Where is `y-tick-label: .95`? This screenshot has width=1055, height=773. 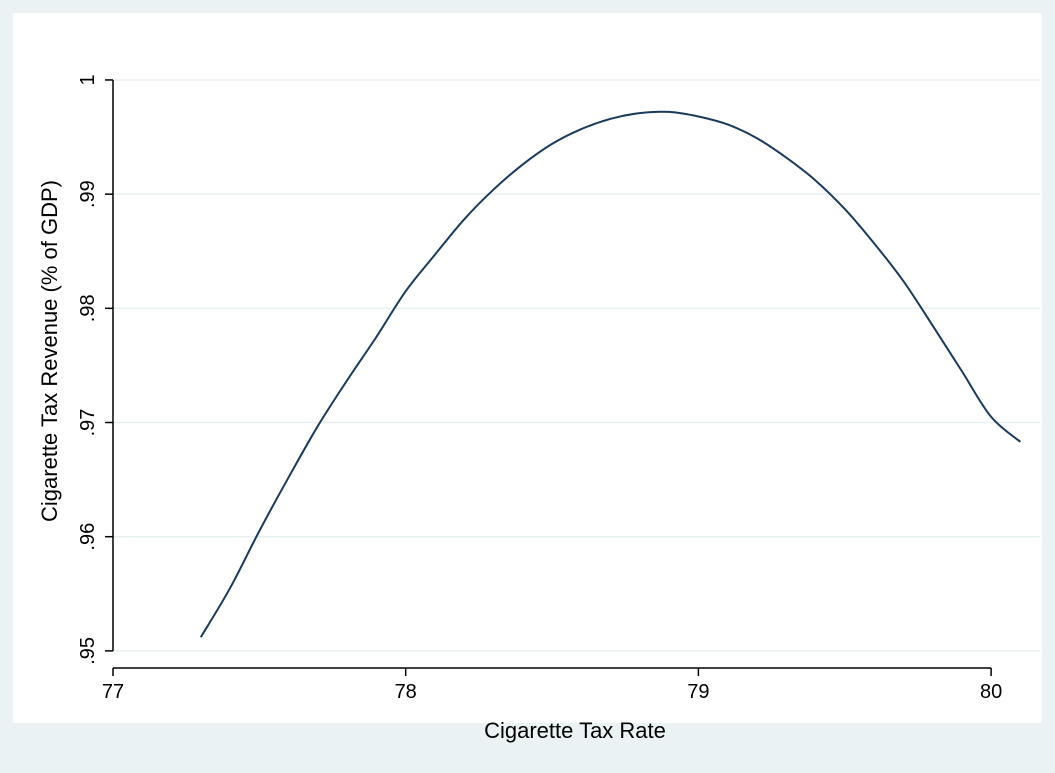 y-tick-label: .95 is located at coordinates (88, 651).